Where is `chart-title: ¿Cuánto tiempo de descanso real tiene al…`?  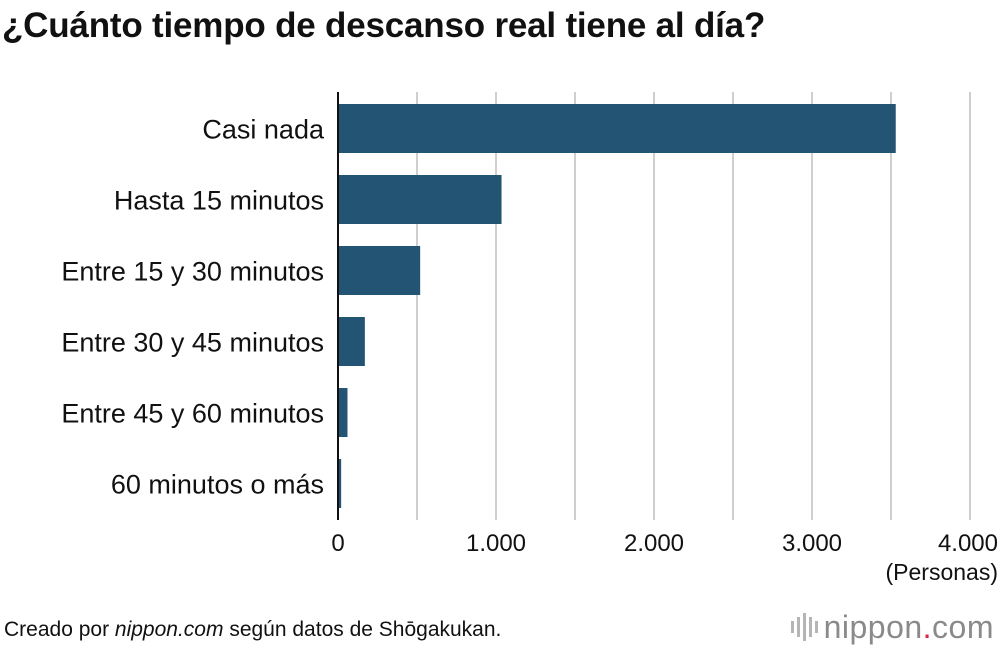
chart-title: ¿Cuánto tiempo de descanso real tiene al… is located at coordinates (384, 25).